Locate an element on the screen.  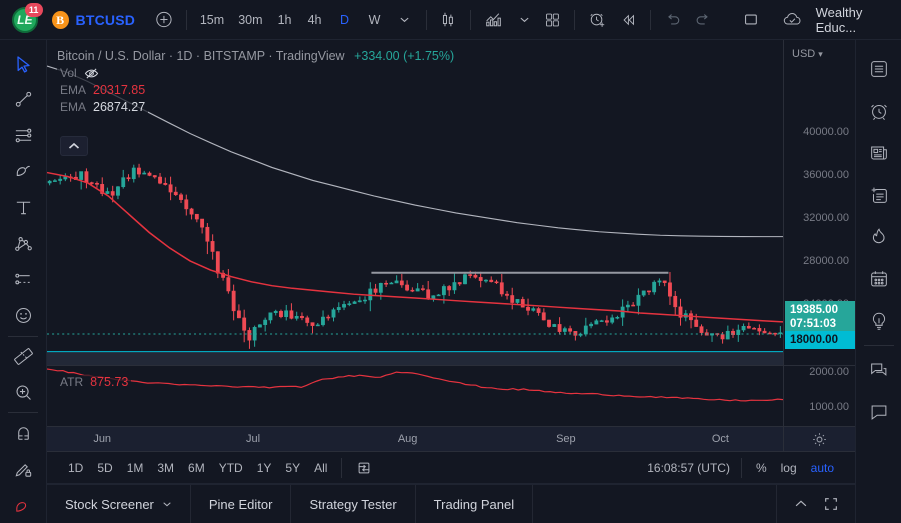
last-price-badge: 19385.00 07:51:03 is located at coordinates (820, 317).